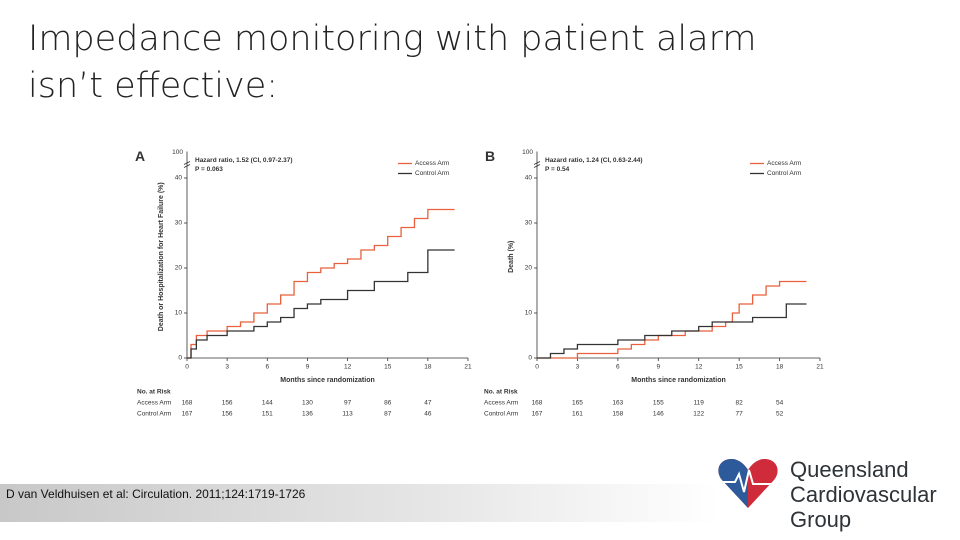 This screenshot has width=960, height=540. I want to click on at-risk-count: 97, so click(348, 403).